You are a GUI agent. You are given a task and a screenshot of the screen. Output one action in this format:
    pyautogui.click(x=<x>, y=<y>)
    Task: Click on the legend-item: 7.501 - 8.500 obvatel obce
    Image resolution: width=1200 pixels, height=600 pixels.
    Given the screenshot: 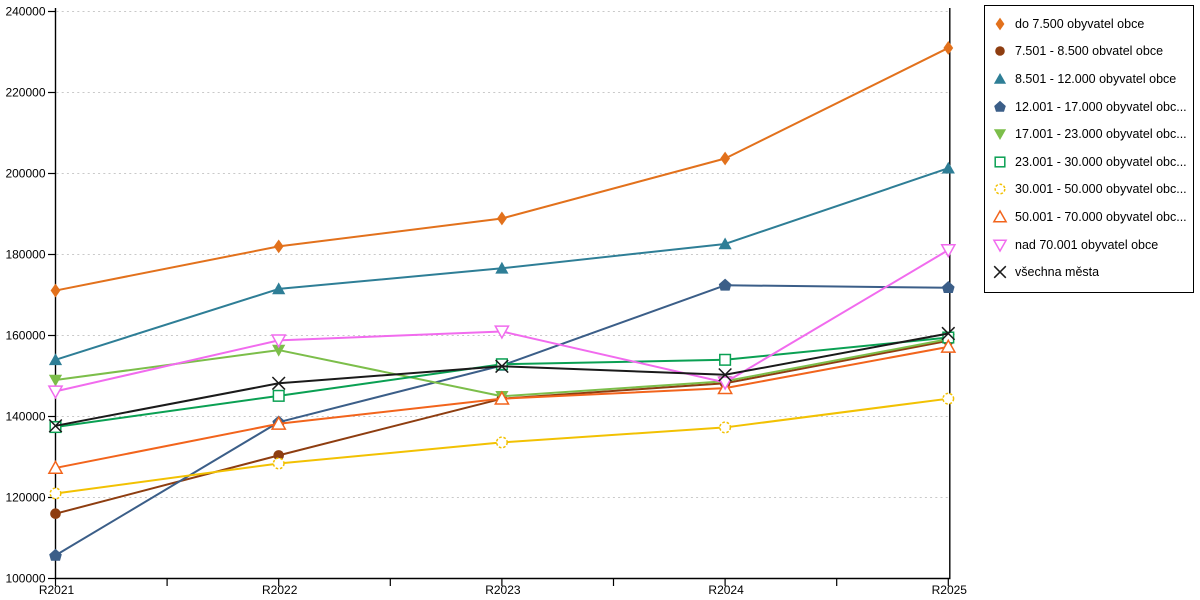 What is the action you would take?
    pyautogui.click(x=1092, y=52)
    